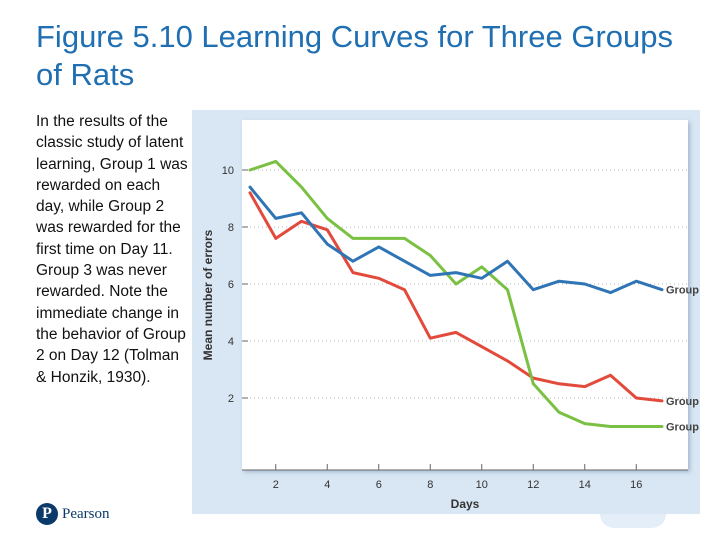 The image size is (720, 540). Describe the element at coordinates (379, 485) in the screenshot. I see `x-tick-label: 6` at that location.